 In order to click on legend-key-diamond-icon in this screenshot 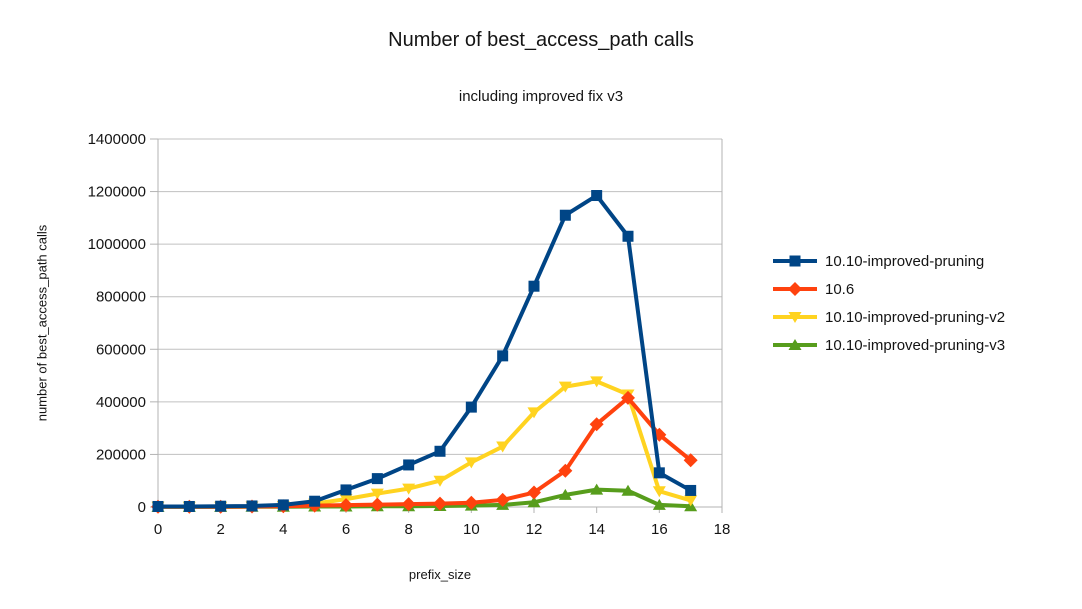, I will do `click(795, 289)`.